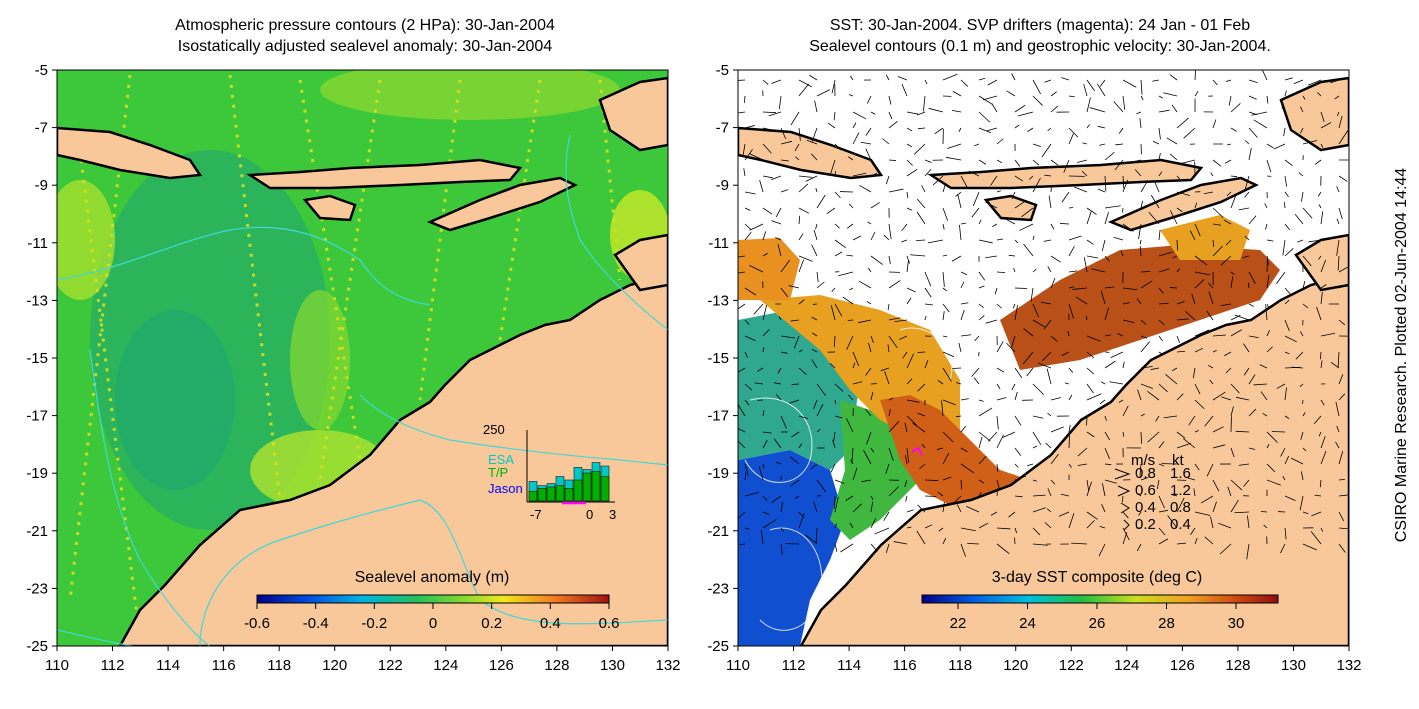 This screenshot has height=709, width=1419. Describe the element at coordinates (37, 646) in the screenshot. I see `left-ytick-label: -25` at that location.